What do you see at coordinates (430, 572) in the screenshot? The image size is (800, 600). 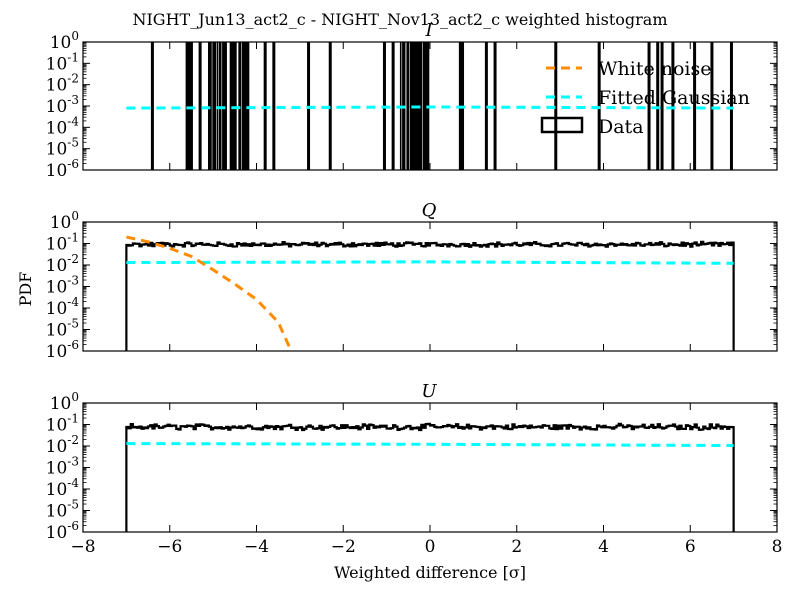 I see `x-axis-label: Weighted difference [σ]` at bounding box center [430, 572].